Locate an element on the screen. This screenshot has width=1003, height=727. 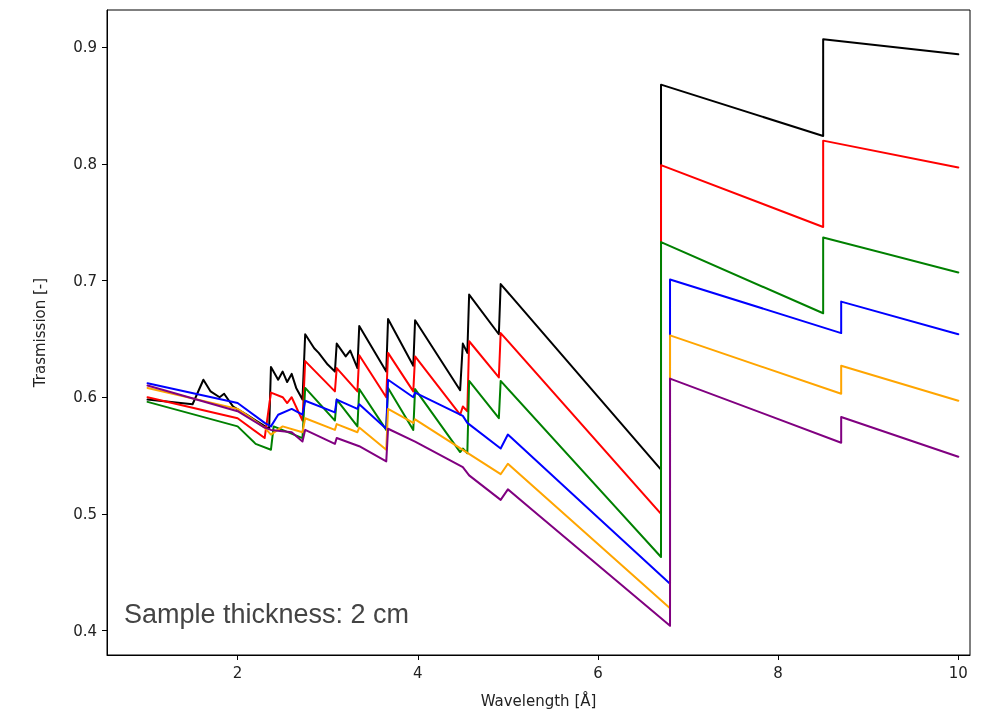
x-axis-title: Wavelength [Å] is located at coordinates (538, 700).